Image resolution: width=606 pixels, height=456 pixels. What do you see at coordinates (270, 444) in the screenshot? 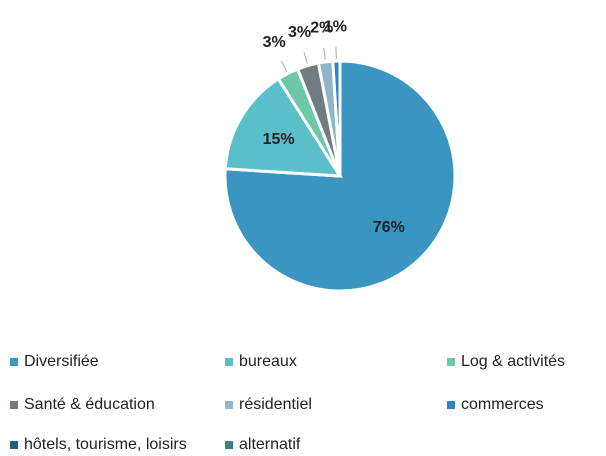
I see `legend-label: alternatif` at bounding box center [270, 444].